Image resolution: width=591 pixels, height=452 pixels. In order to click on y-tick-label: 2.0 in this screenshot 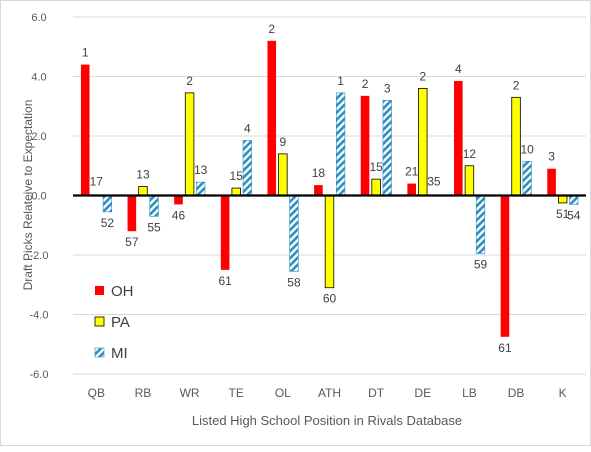, I will do `click(38, 137)`.